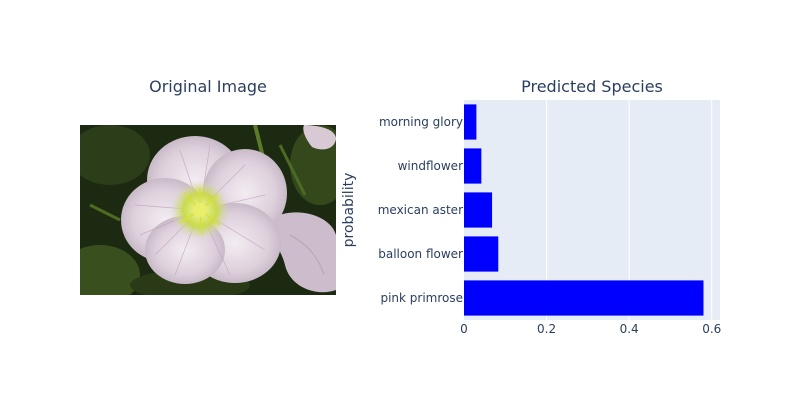 This screenshot has height=400, width=800. I want to click on x-tick-label: 0.6, so click(711, 329).